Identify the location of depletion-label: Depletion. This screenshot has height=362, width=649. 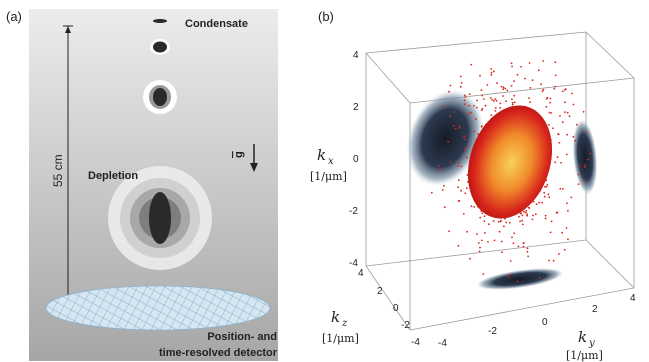
(113, 176).